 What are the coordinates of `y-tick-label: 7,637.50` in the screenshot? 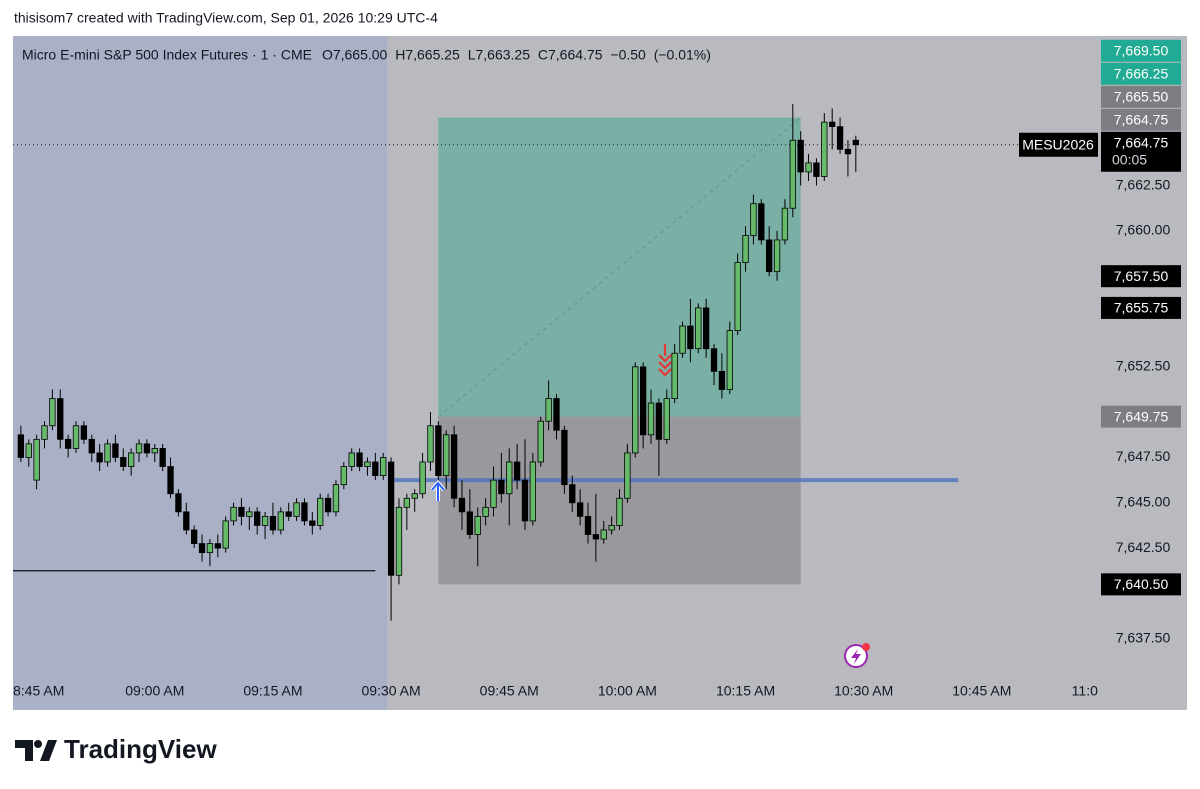 It's located at (1143, 637).